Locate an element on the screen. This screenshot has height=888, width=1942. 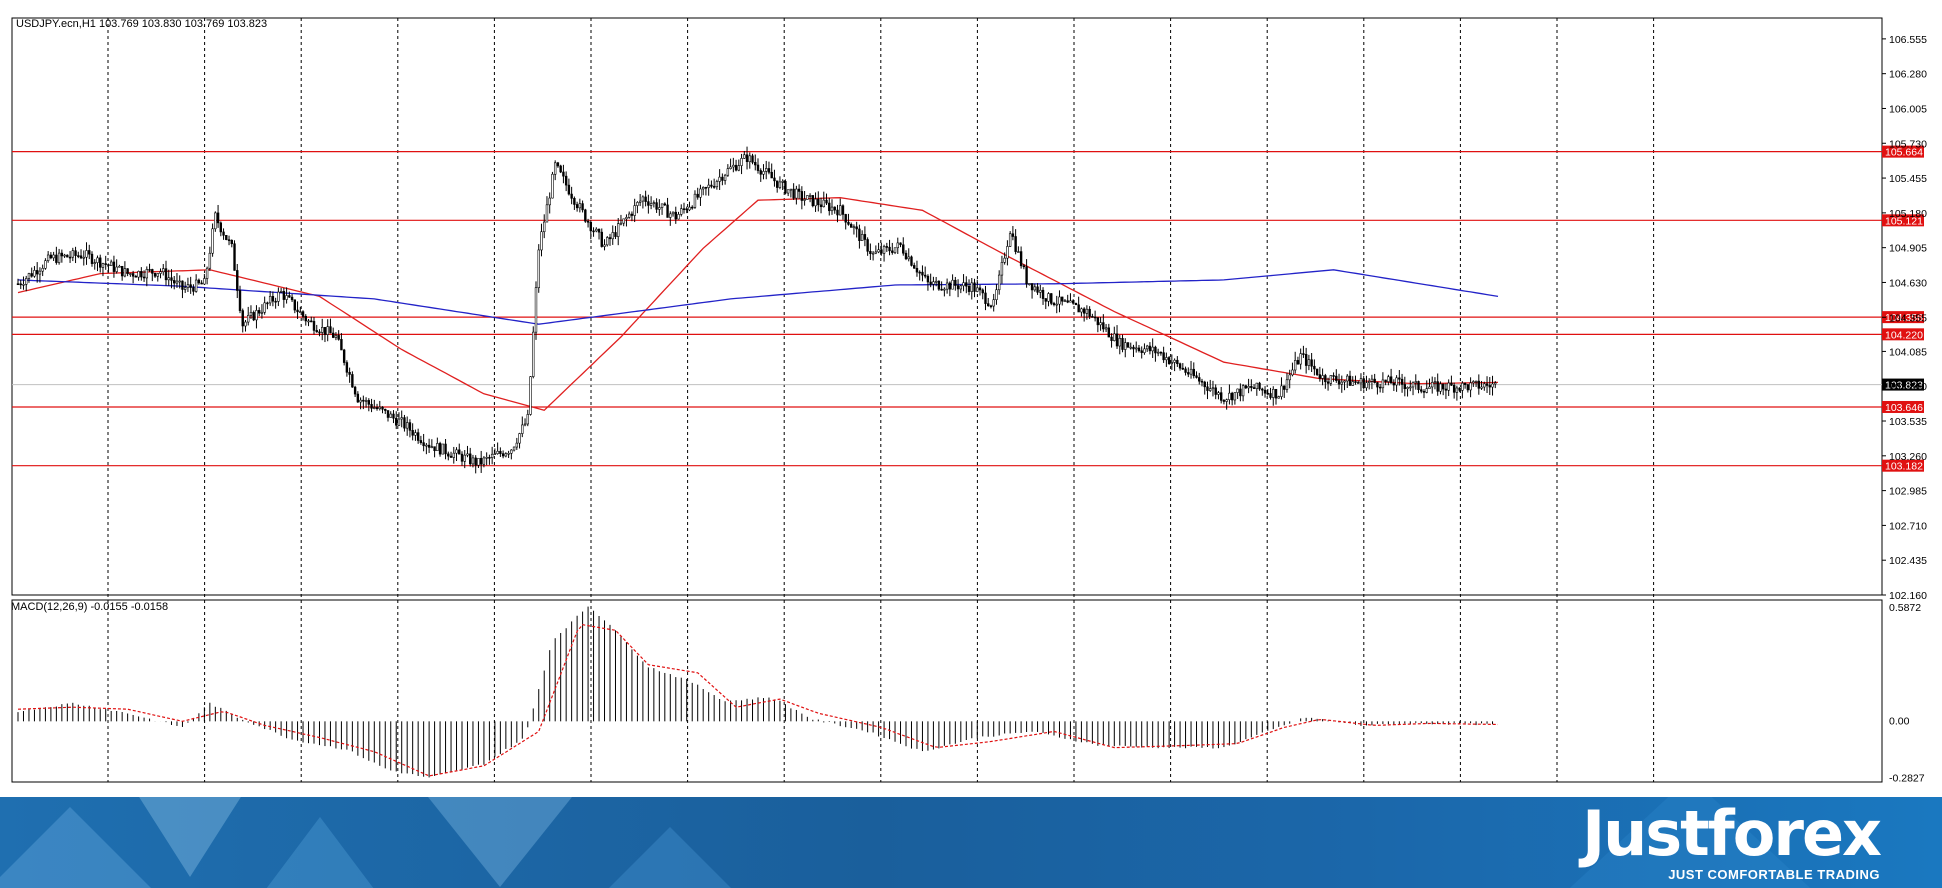
macd-tick-label: 0.5872 is located at coordinates (1905, 608).